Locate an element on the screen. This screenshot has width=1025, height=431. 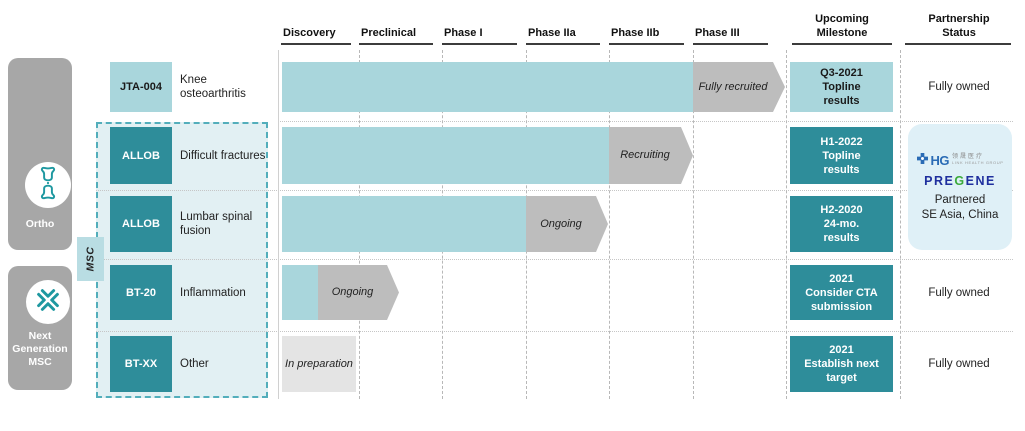
program-pill-jta-004: JTA-004 is located at coordinates (141, 87).